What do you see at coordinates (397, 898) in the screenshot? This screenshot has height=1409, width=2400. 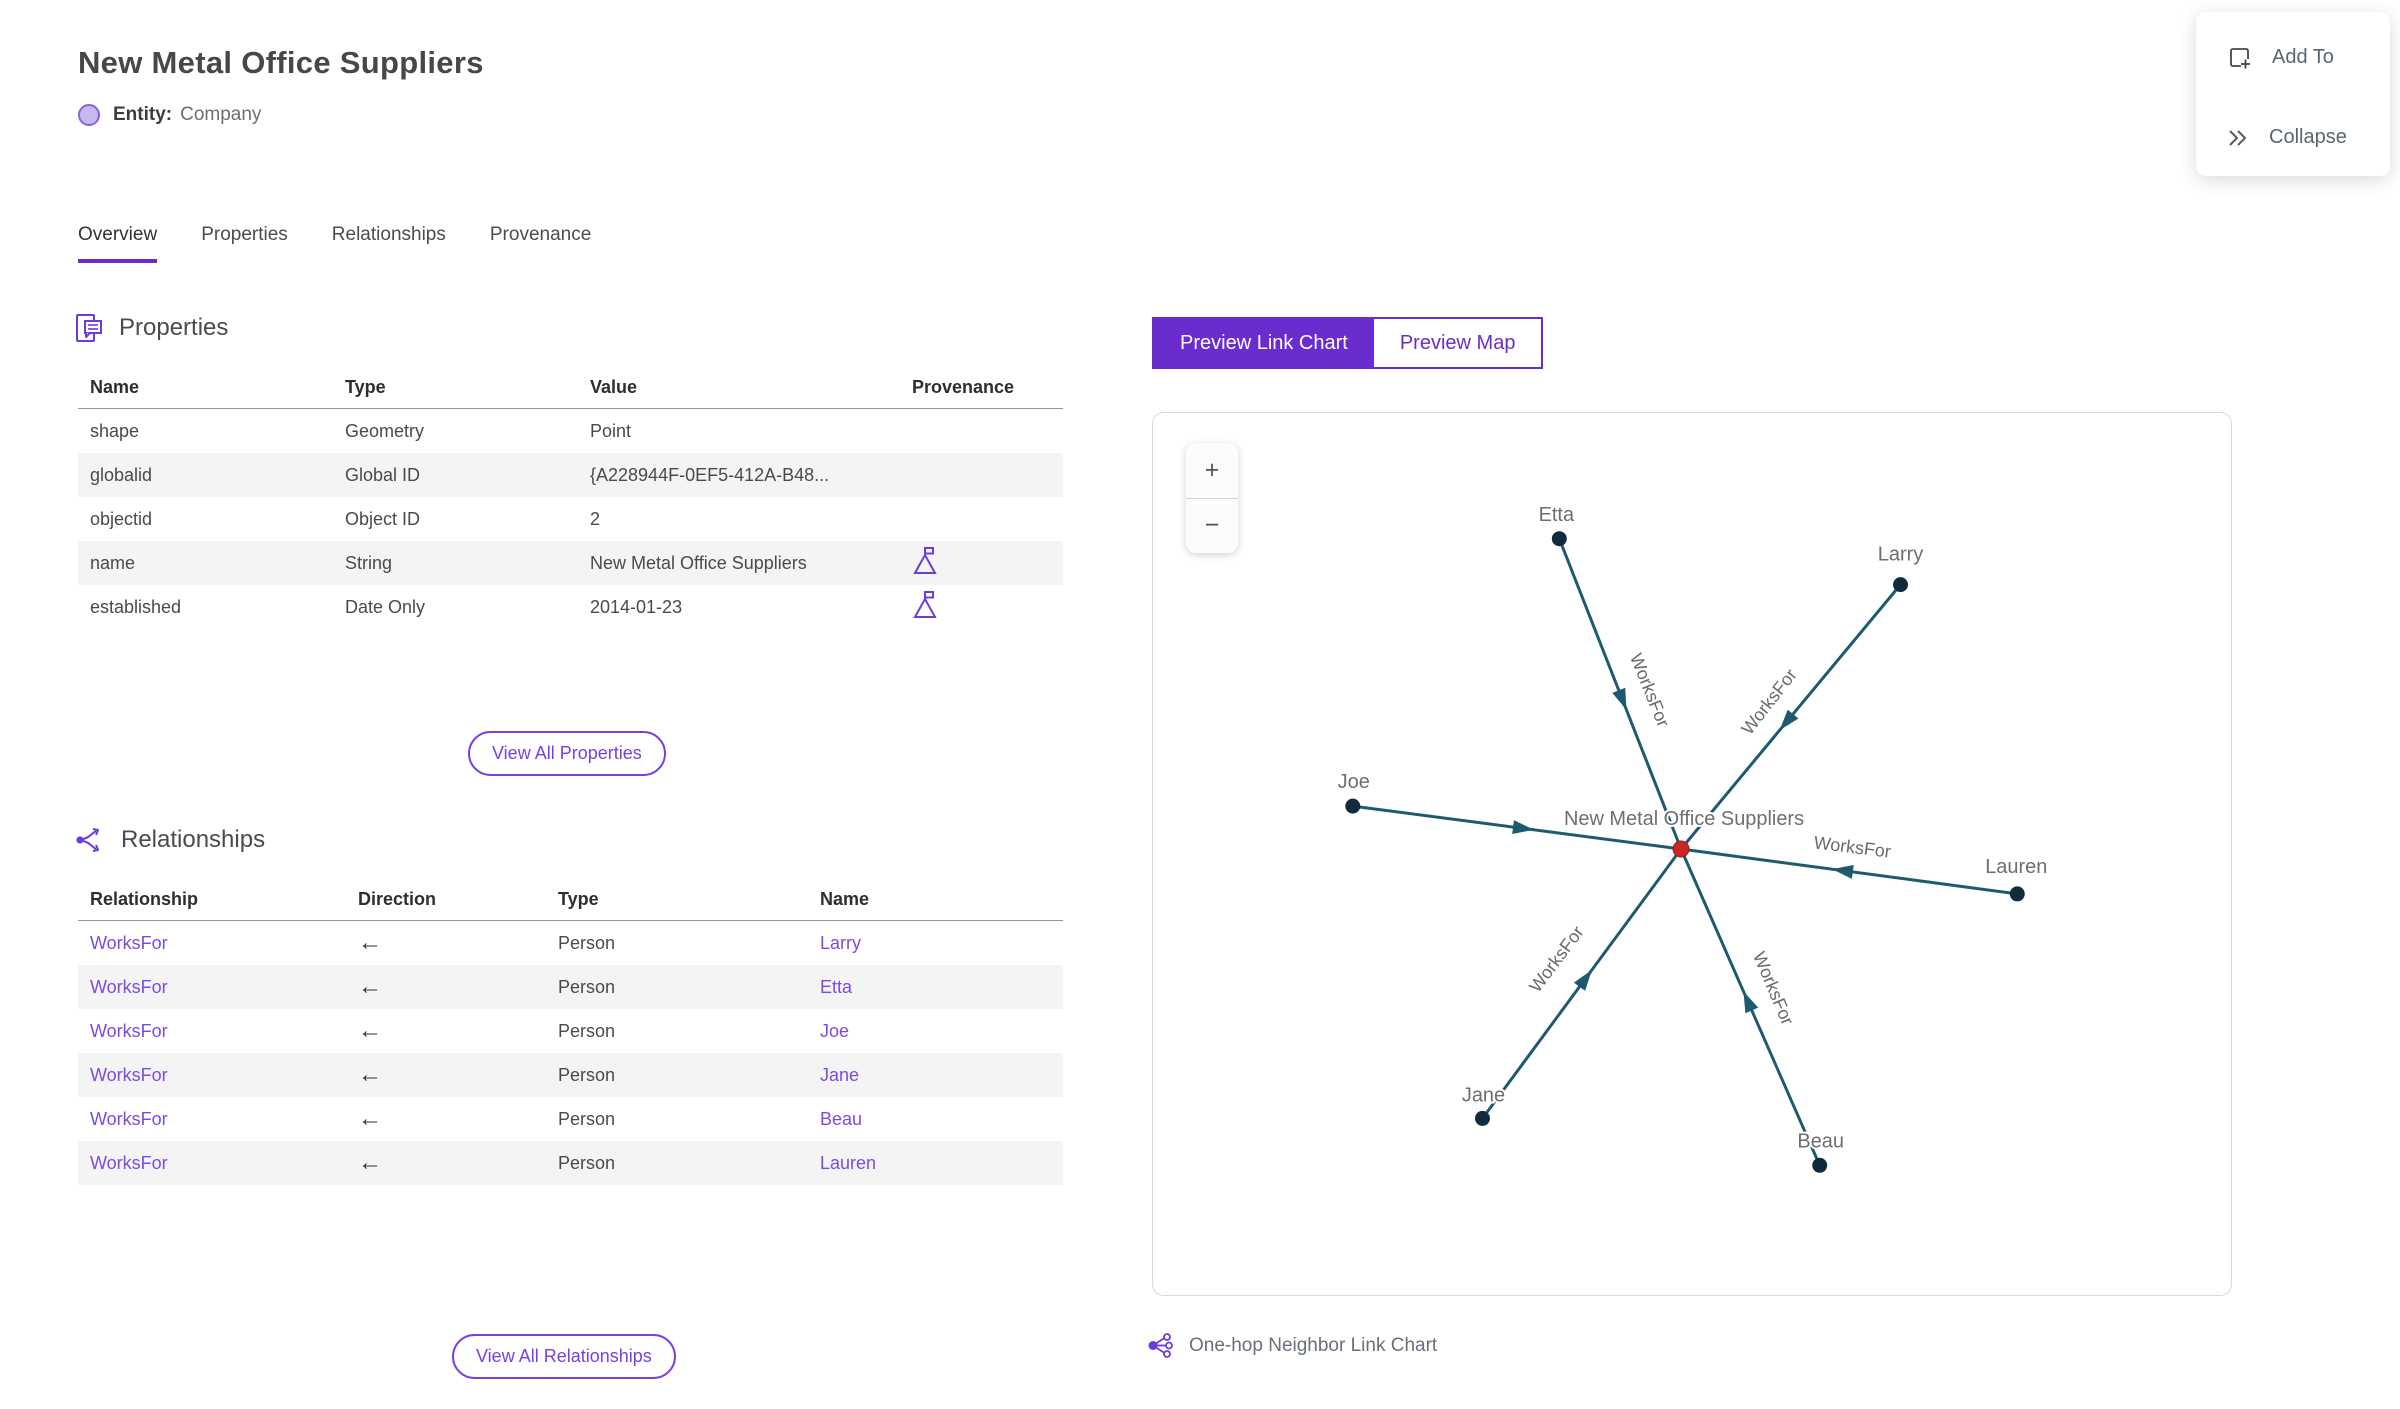 I see `column-header: Direction` at bounding box center [397, 898].